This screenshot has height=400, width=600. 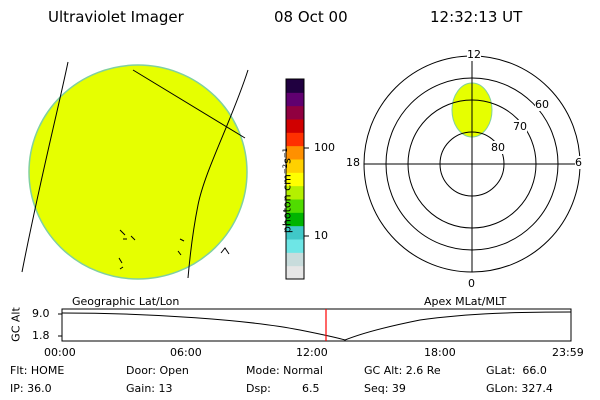 I want to click on globe-coastline-fragments, so click(x=174, y=249).